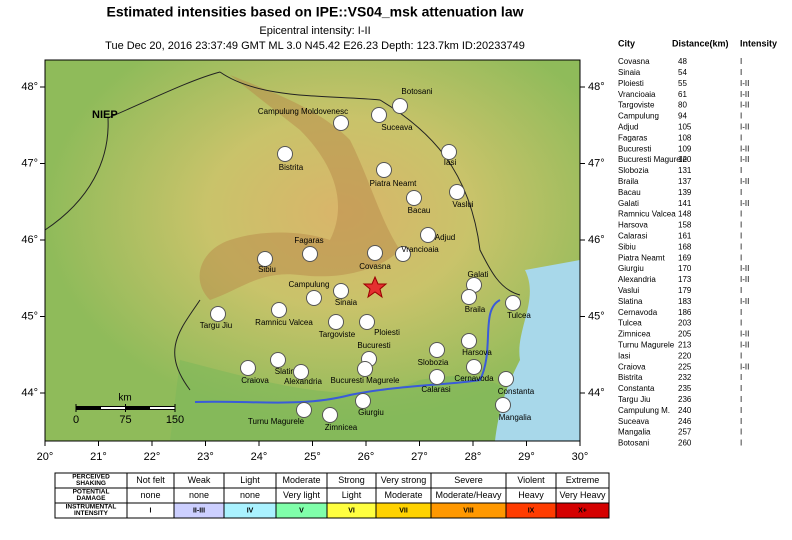  I want to click on city-label: Giurgiu, so click(371, 412).